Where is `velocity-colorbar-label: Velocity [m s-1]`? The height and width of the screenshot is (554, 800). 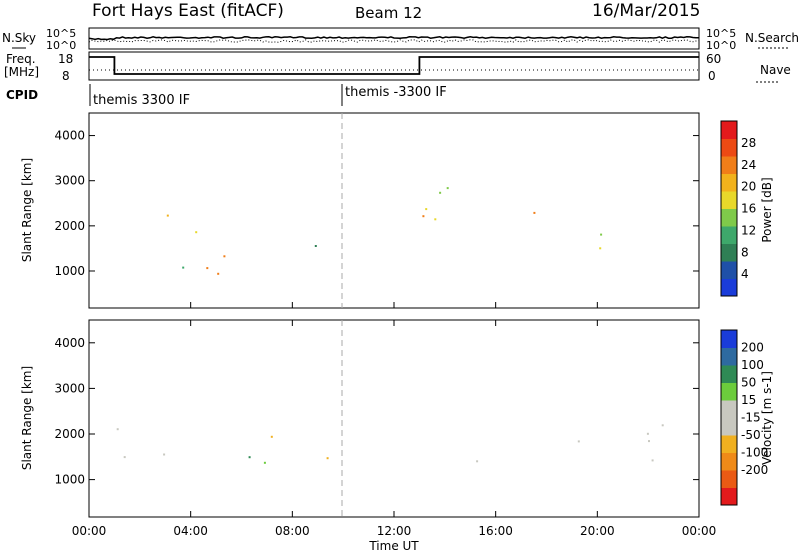
velocity-colorbar-label: Velocity [m s-1] is located at coordinates (767, 418).